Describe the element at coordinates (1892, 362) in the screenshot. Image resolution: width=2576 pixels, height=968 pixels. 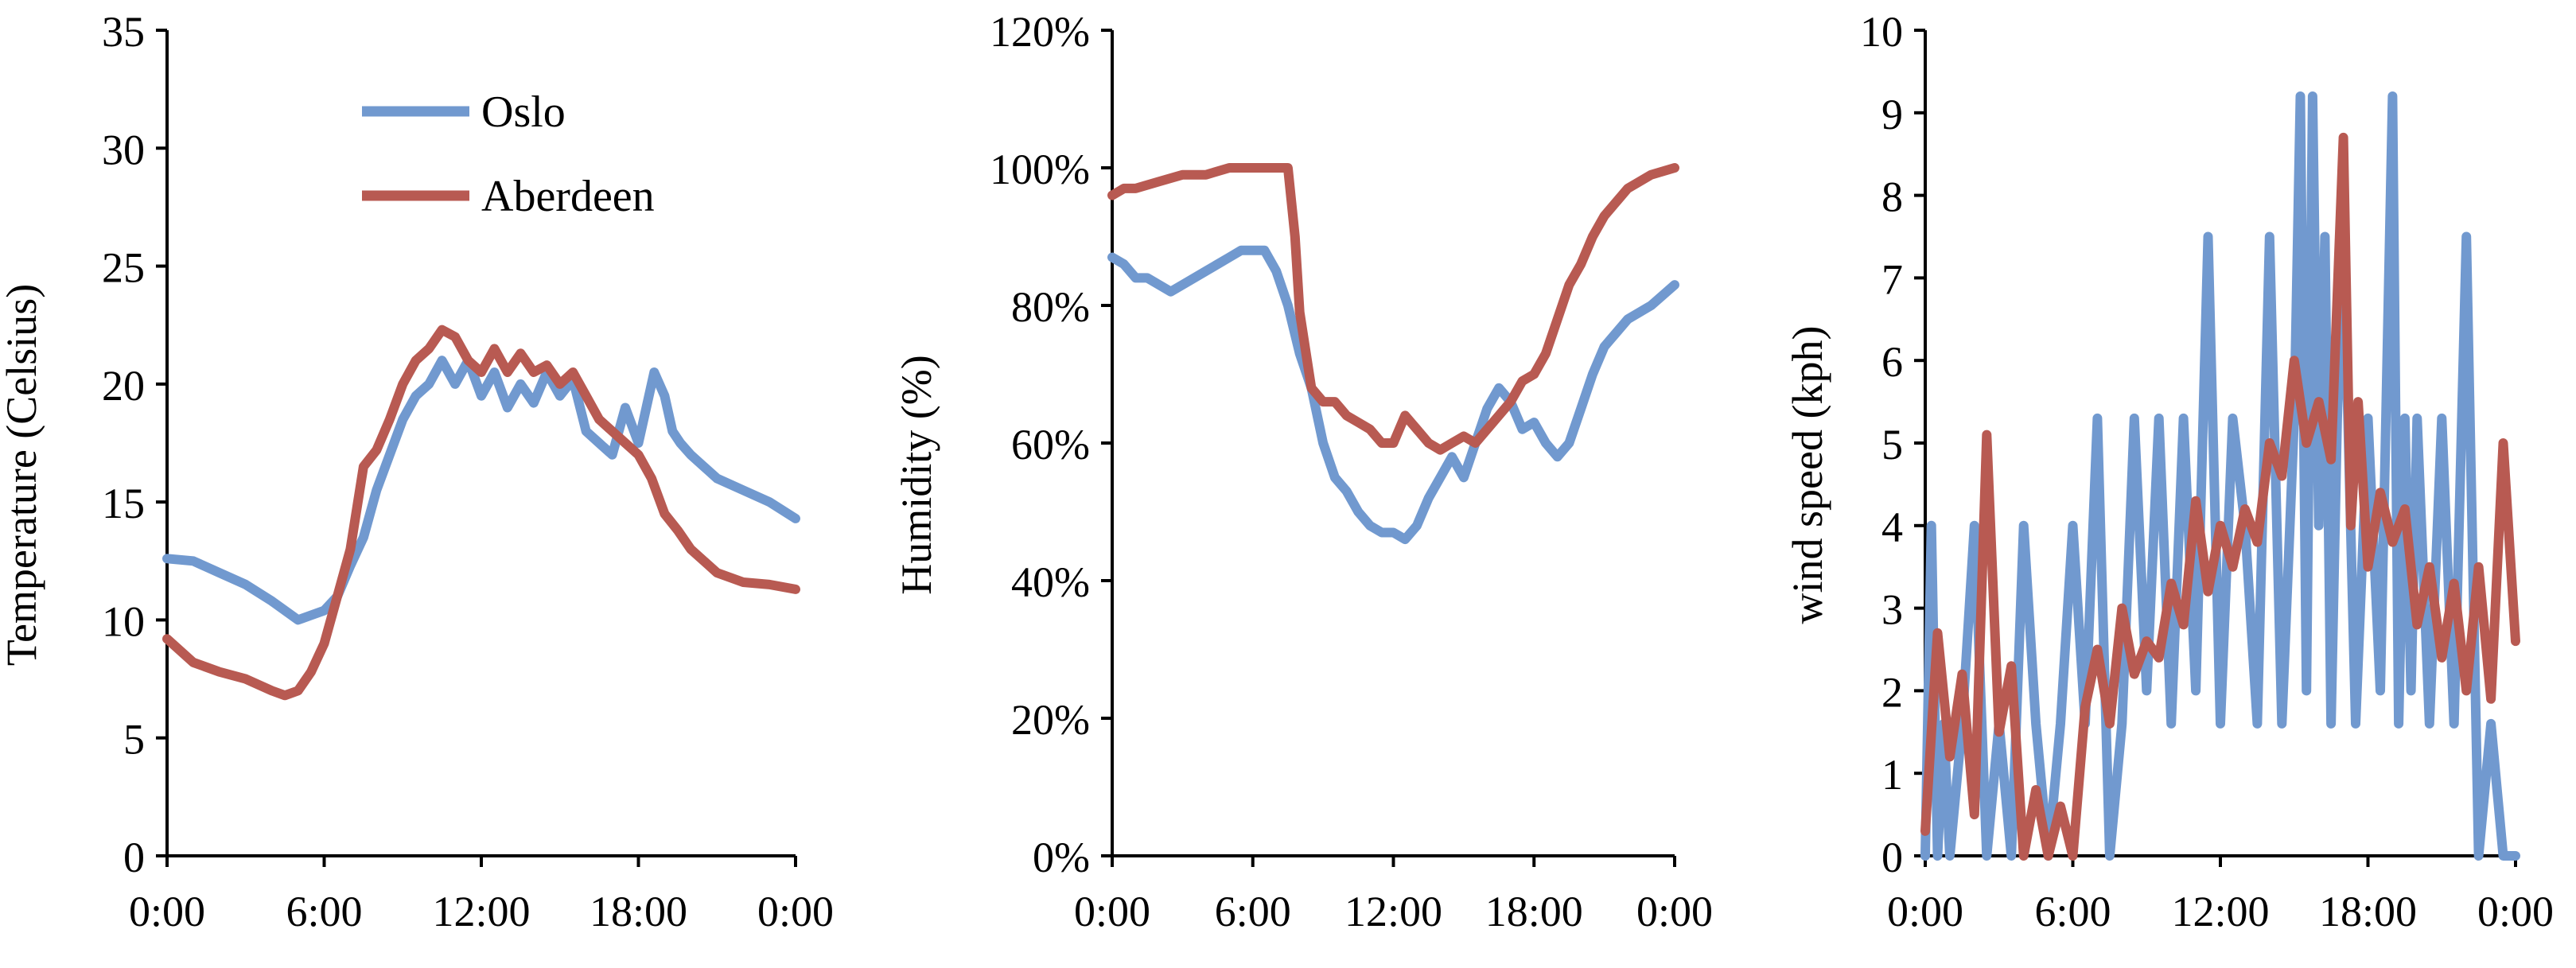
I see `y-tick-label: 6` at that location.